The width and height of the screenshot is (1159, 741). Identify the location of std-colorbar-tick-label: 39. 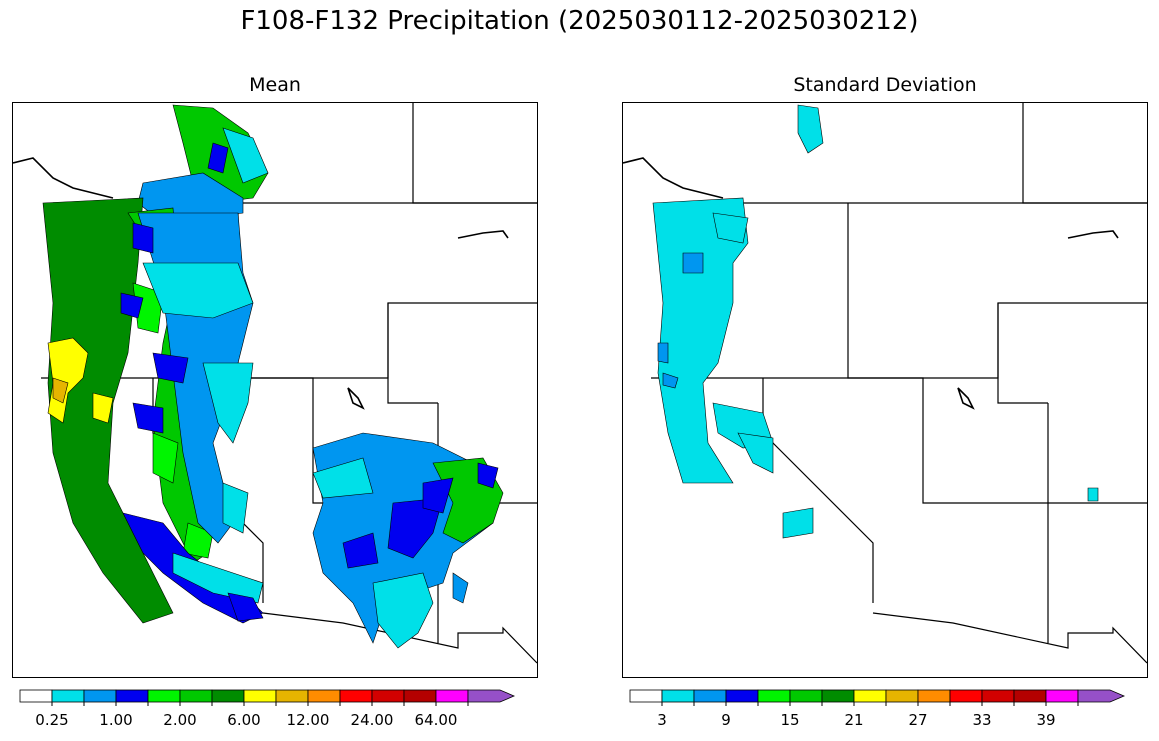
(1046, 720).